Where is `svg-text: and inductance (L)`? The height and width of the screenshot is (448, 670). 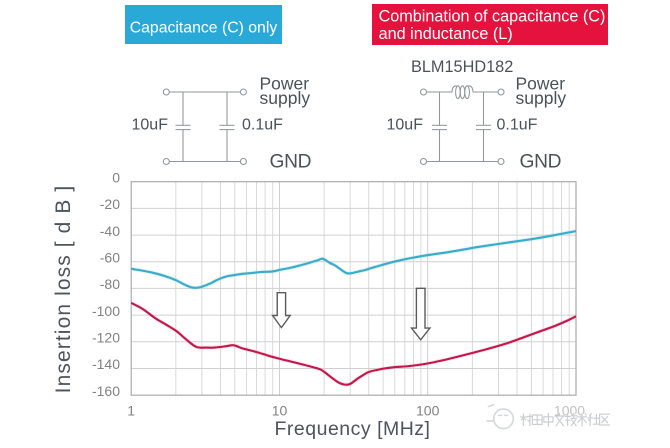 svg-text: and inductance (L) is located at coordinates (446, 34).